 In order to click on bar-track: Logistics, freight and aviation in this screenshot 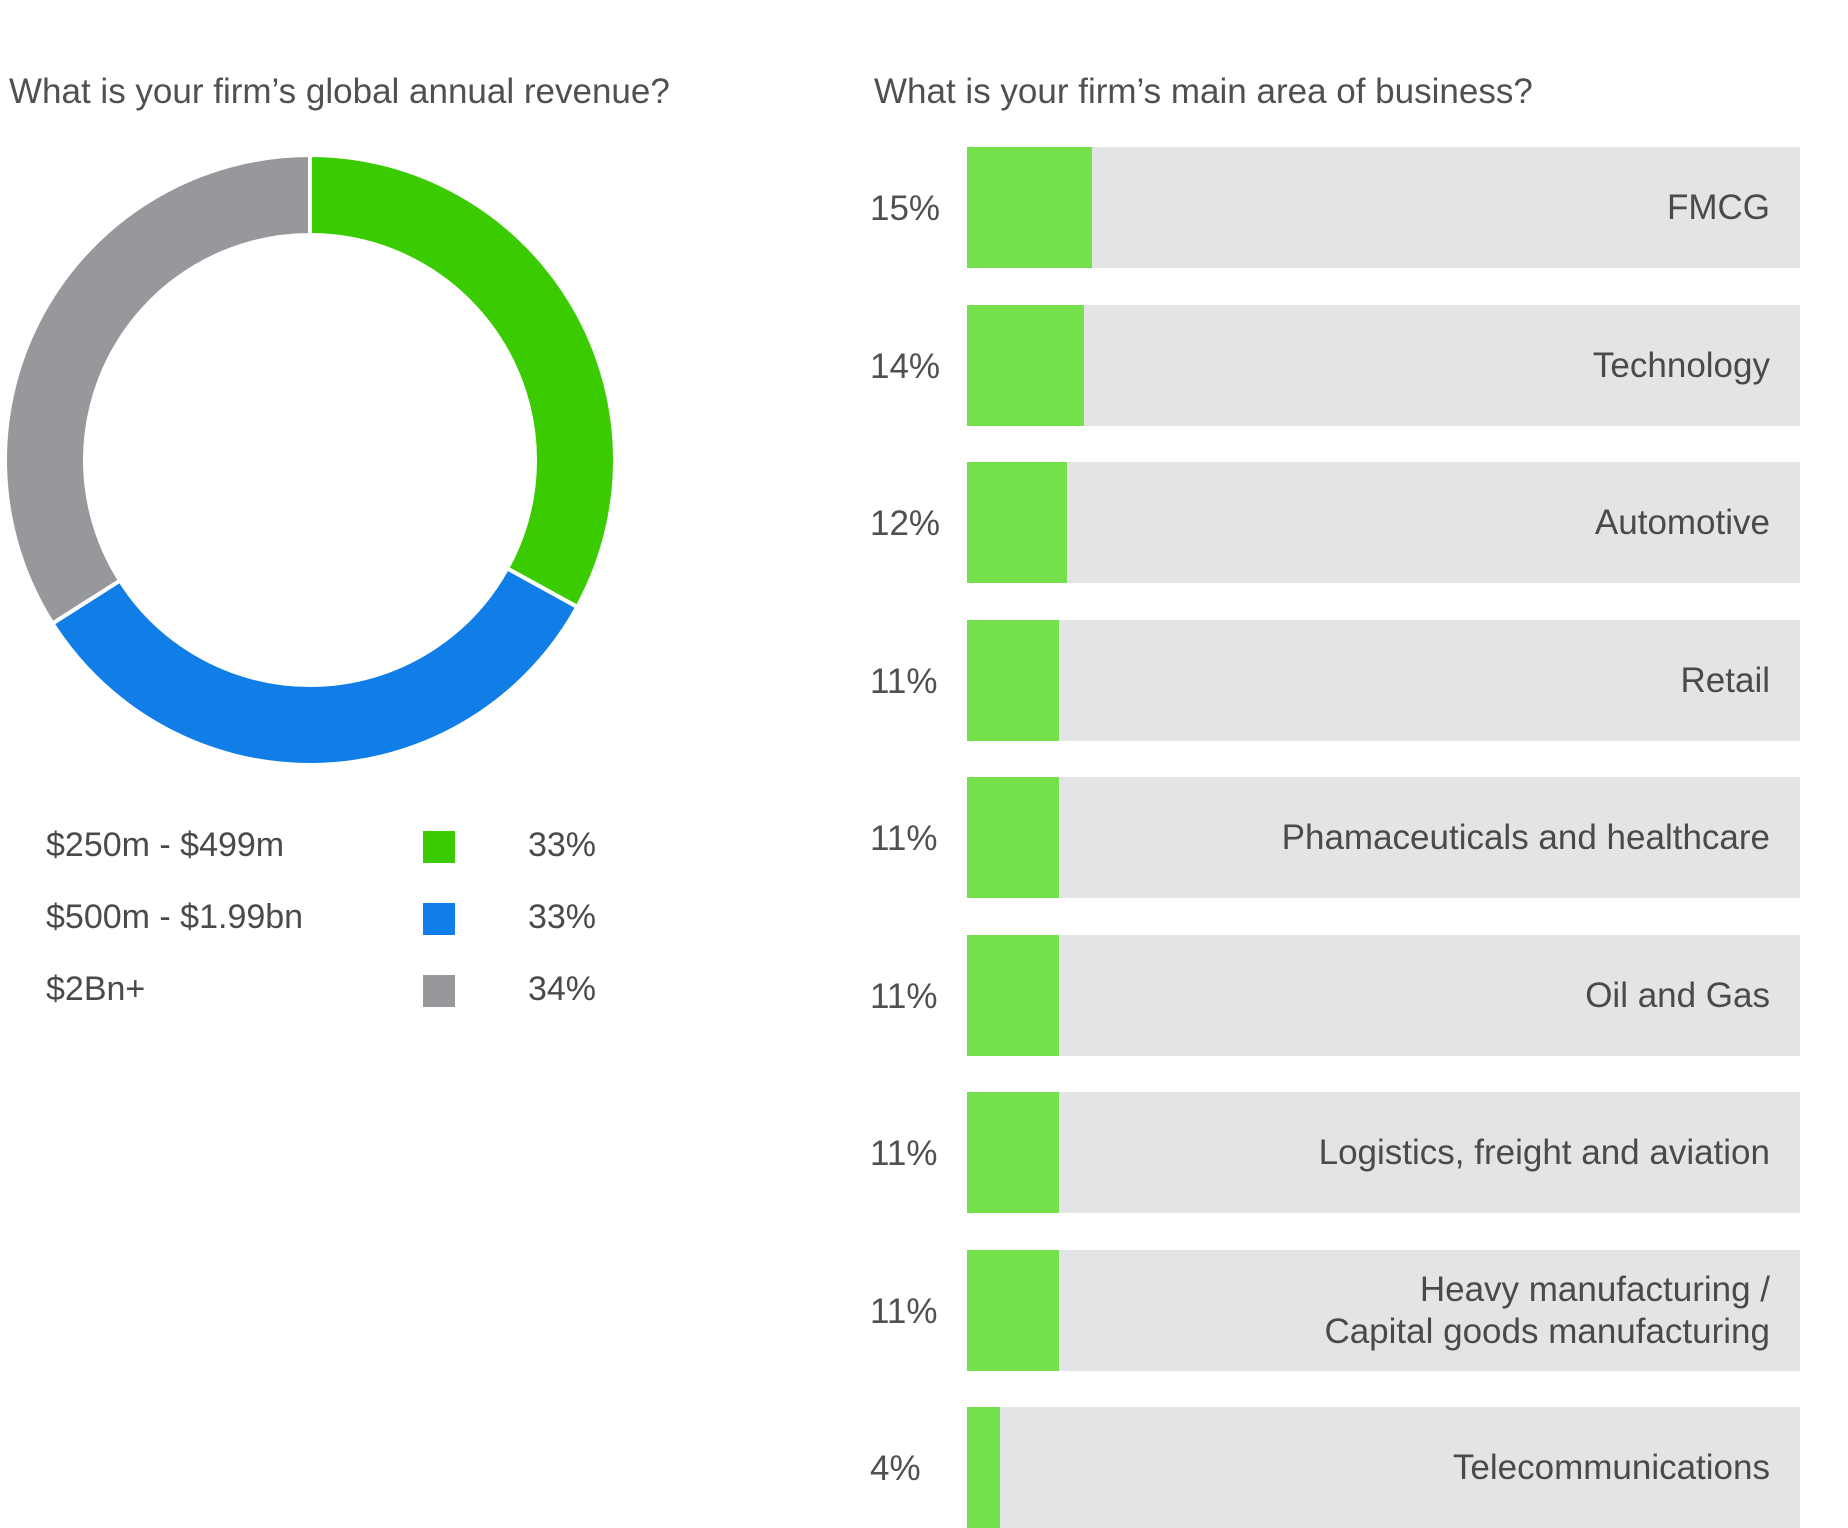, I will do `click(1383, 1152)`.